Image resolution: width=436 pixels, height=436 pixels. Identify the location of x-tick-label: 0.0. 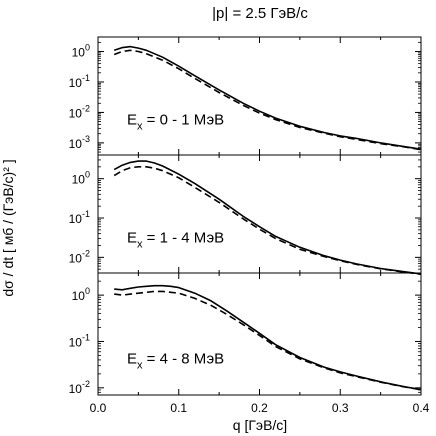
(98, 408).